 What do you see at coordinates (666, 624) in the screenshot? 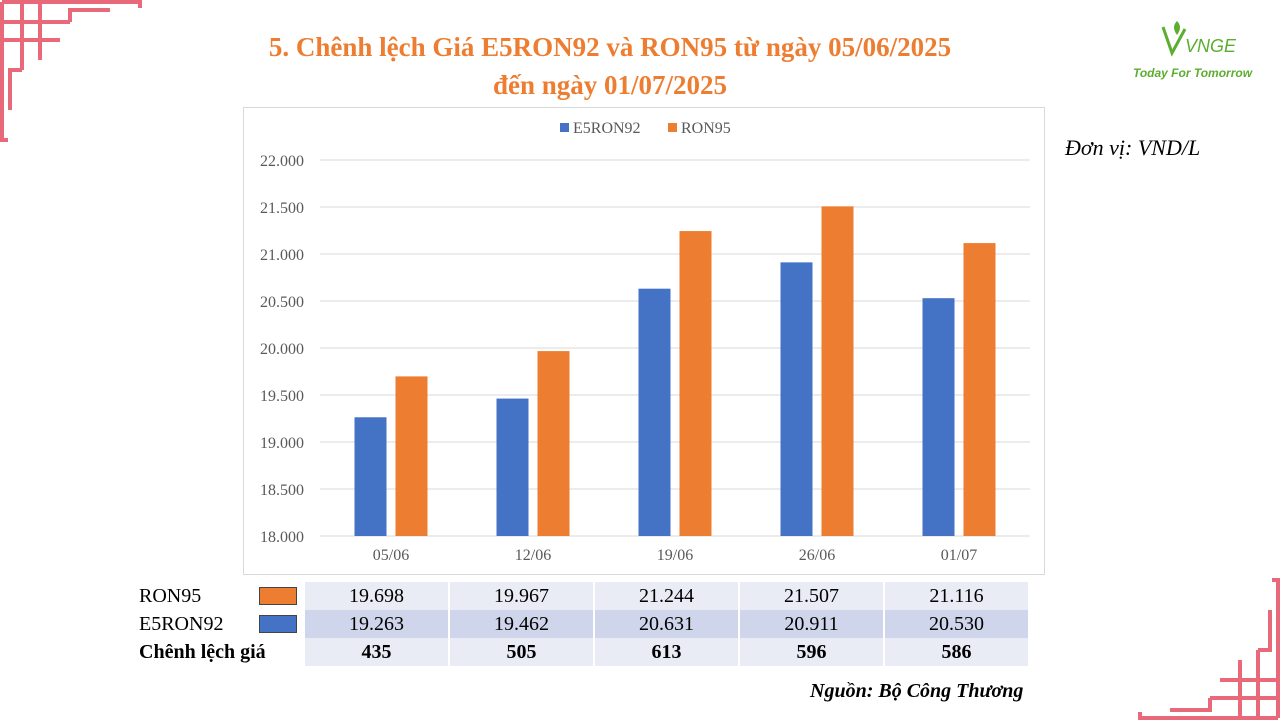
I see `table-cell: 20.631` at bounding box center [666, 624].